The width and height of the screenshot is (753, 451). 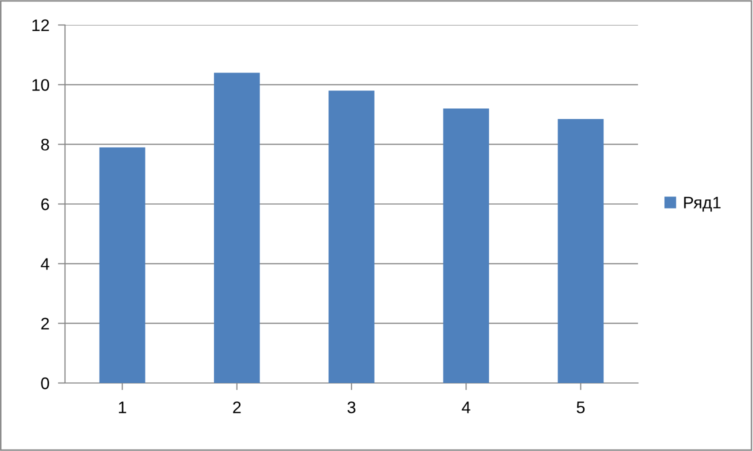 What do you see at coordinates (45, 383) in the screenshot?
I see `y-tick-label: 0` at bounding box center [45, 383].